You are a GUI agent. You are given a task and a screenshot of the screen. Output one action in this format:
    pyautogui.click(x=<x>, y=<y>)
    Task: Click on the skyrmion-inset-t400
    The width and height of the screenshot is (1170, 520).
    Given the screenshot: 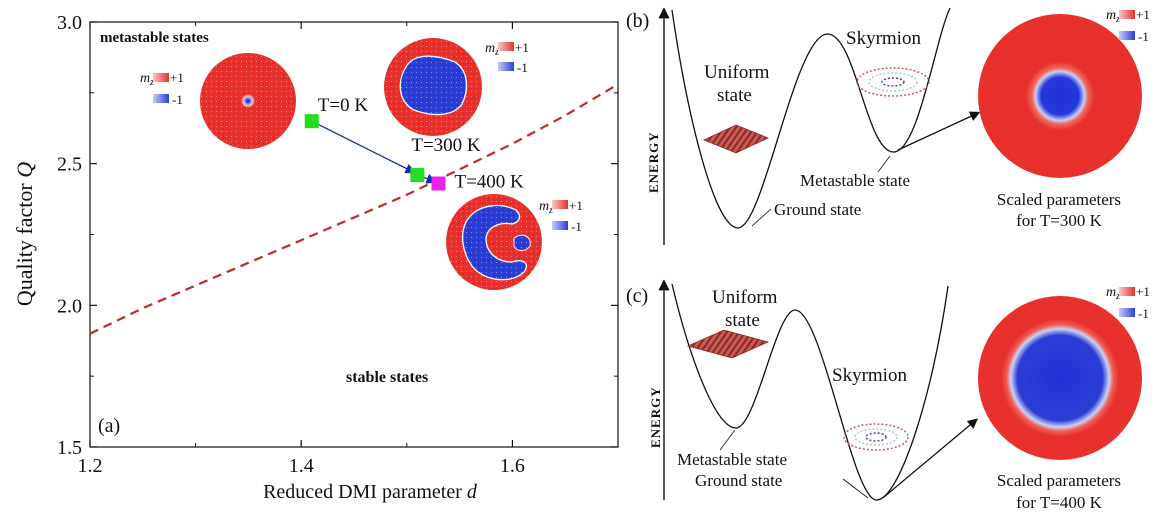 What is the action you would take?
    pyautogui.click(x=494, y=242)
    